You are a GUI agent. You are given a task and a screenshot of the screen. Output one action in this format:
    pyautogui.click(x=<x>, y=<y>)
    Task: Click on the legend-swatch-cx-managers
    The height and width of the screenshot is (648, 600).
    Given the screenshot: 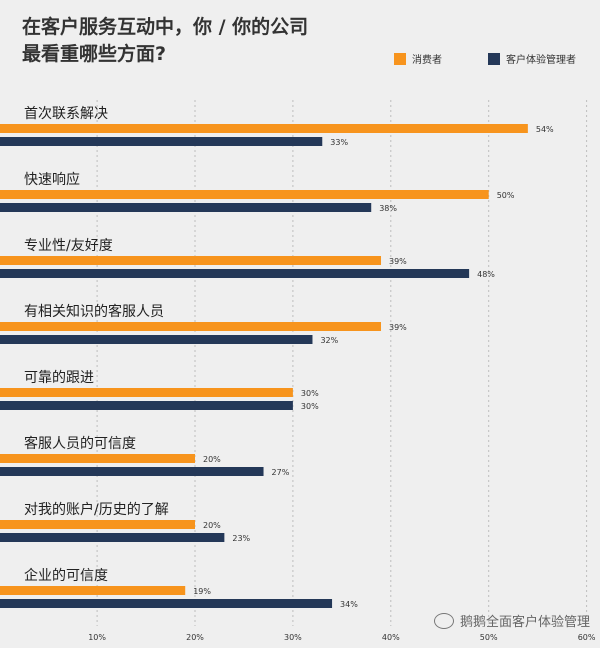 What is the action you would take?
    pyautogui.click(x=494, y=58)
    